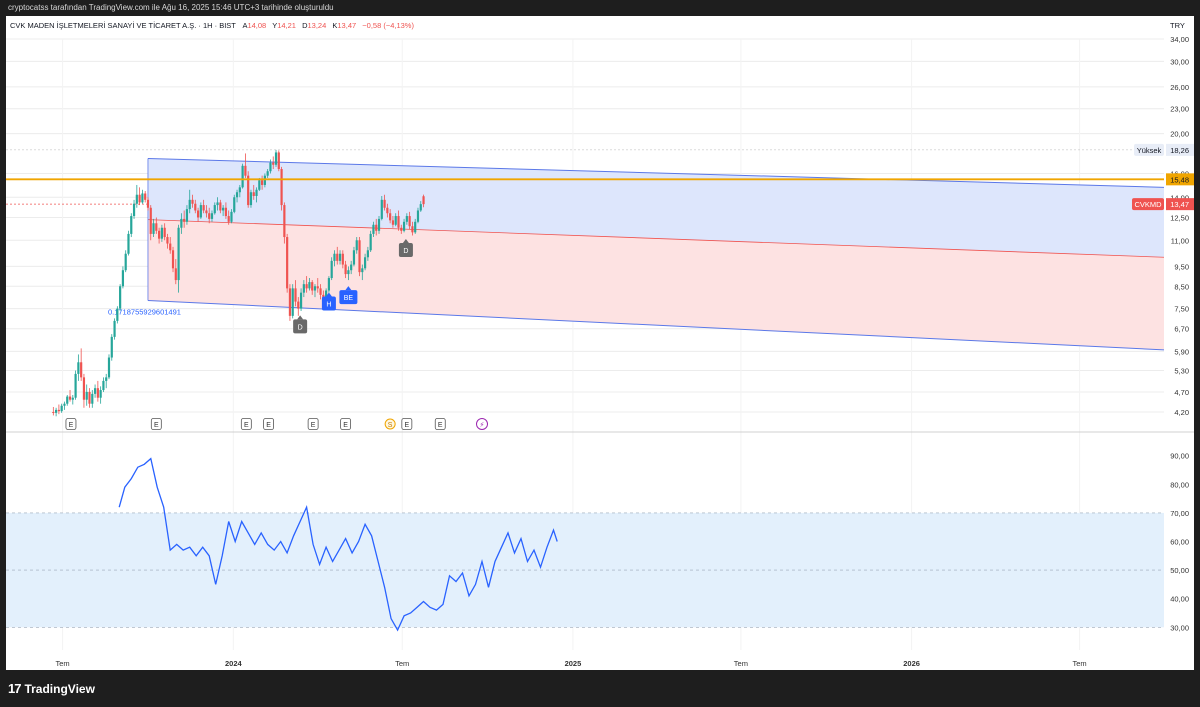 The image size is (1200, 707). I want to click on high-marker-label: Yüksek, so click(1149, 150).